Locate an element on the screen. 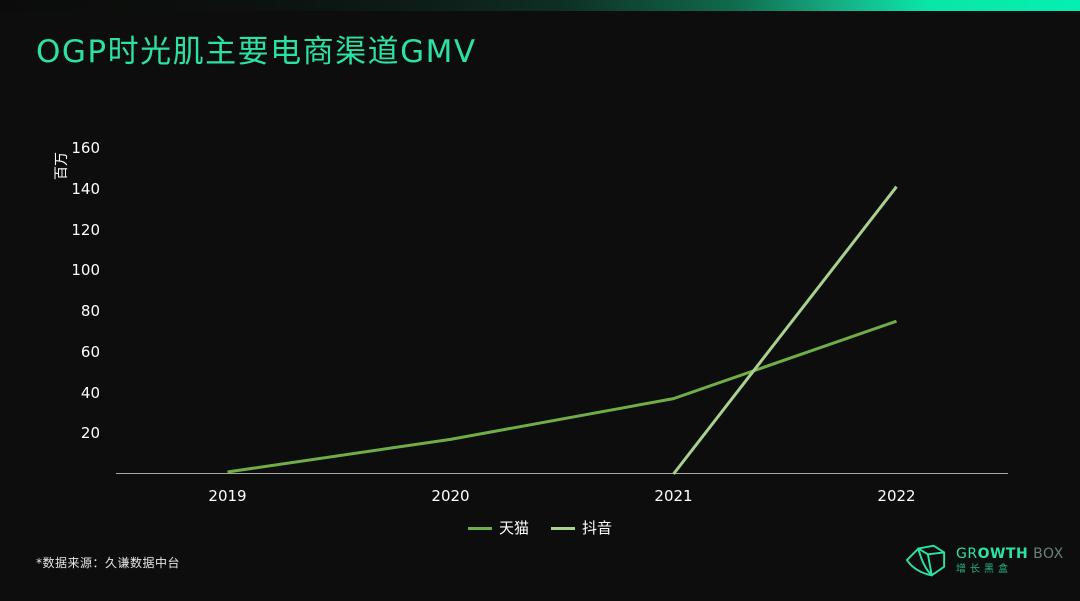 The width and height of the screenshot is (1080, 601). brand-wordmark: GROWTH BOX is located at coordinates (1010, 554).